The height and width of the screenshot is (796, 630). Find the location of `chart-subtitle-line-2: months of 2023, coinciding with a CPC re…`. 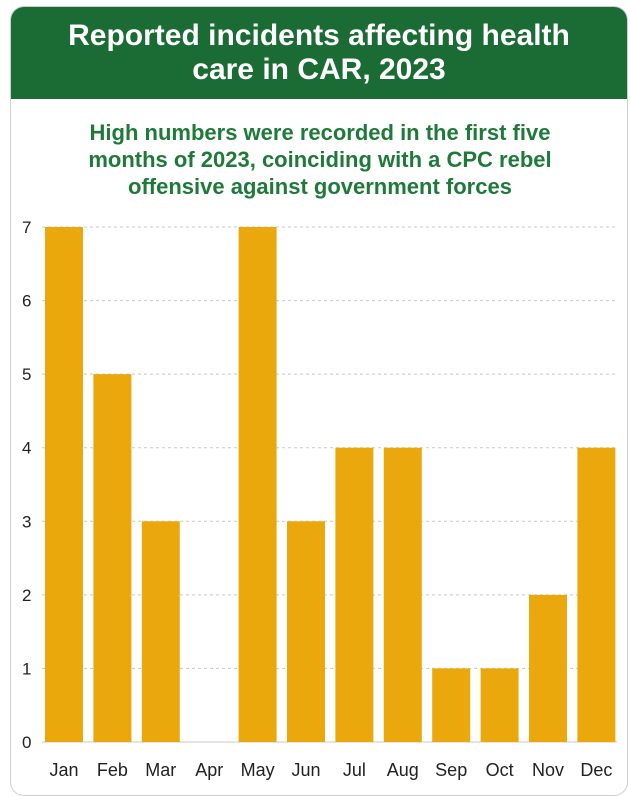

chart-subtitle-line-2: months of 2023, coinciding with a CPC re… is located at coordinates (320, 159).